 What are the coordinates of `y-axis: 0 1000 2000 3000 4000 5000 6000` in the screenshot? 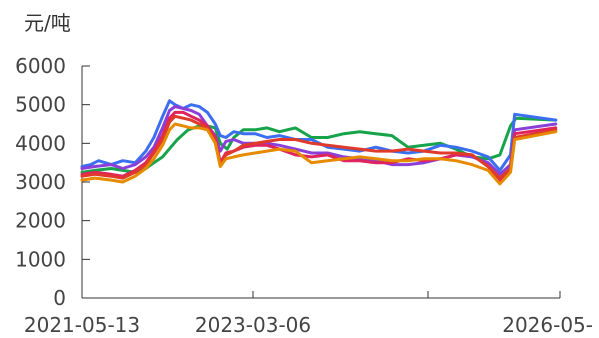 It's located at (52, 182).